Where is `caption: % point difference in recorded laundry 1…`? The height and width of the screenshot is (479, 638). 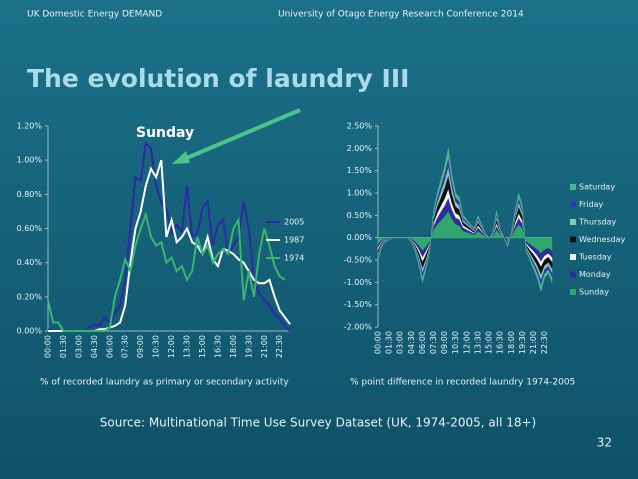
caption: % point difference in recorded laundry 1… is located at coordinates (462, 383).